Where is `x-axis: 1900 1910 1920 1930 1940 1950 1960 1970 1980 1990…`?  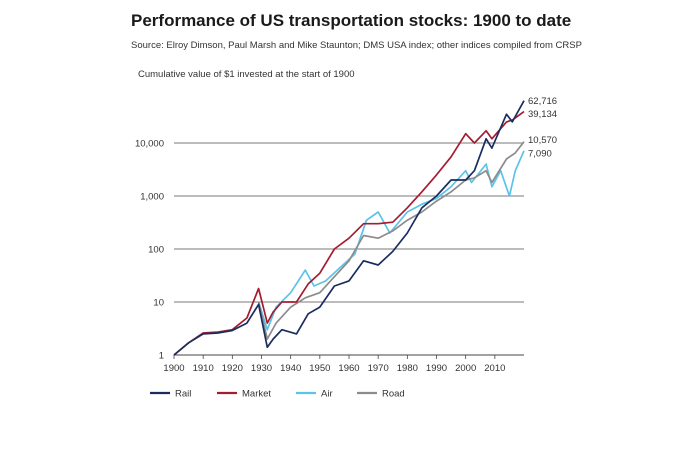
x-axis: 1900 1910 1920 1930 1940 1950 1960 1970 1980 1990… is located at coordinates (334, 364).